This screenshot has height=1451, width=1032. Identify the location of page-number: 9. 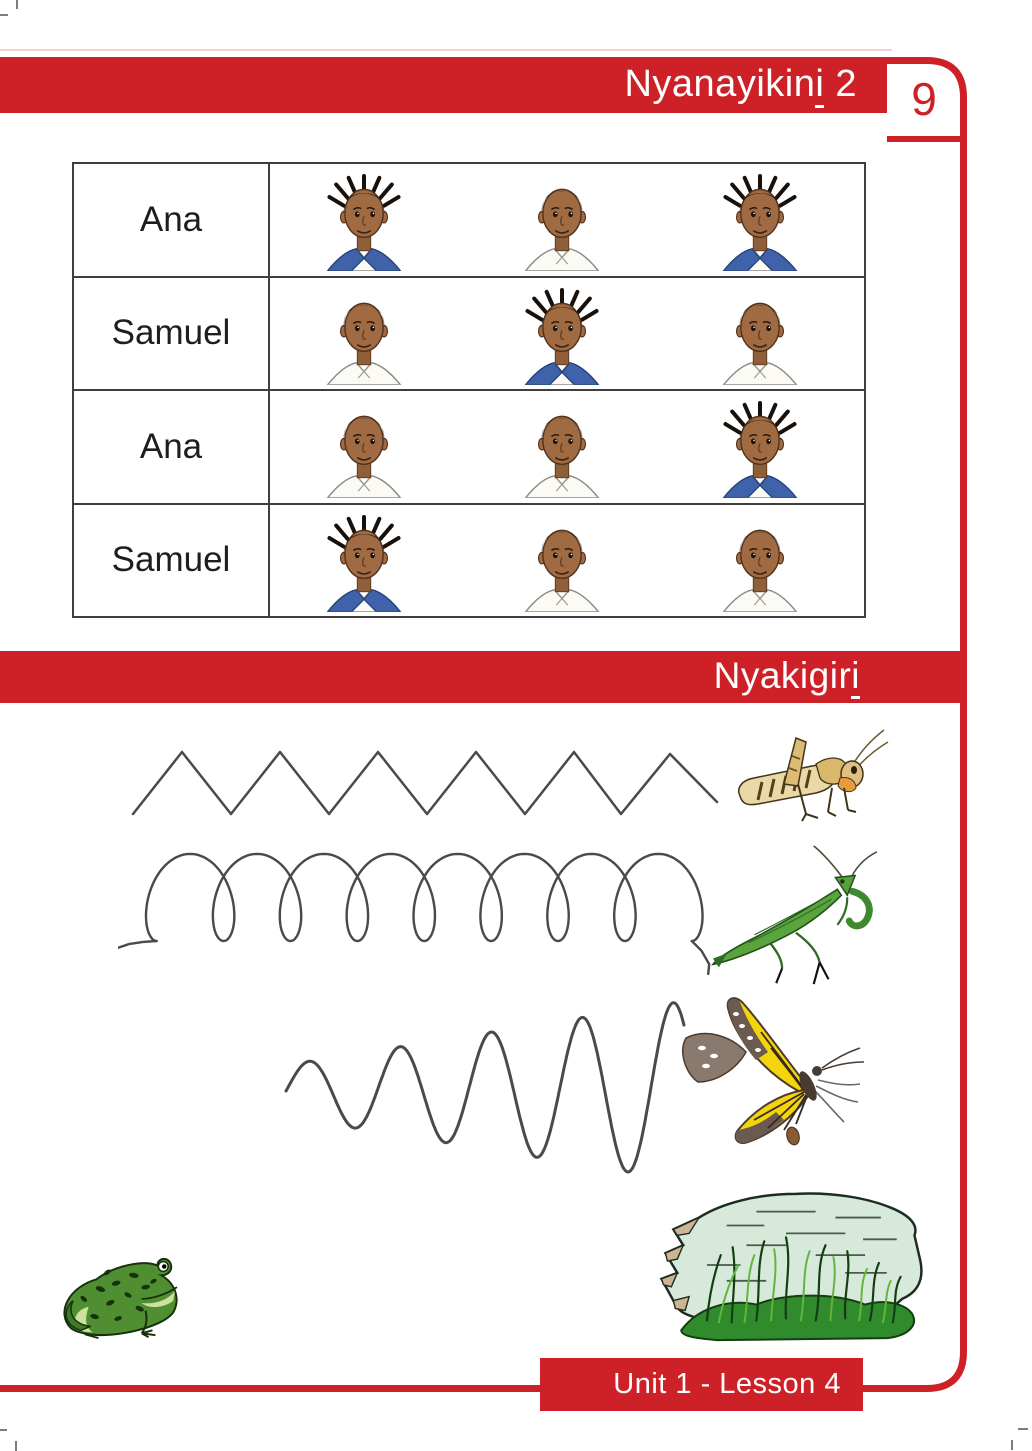
(924, 99).